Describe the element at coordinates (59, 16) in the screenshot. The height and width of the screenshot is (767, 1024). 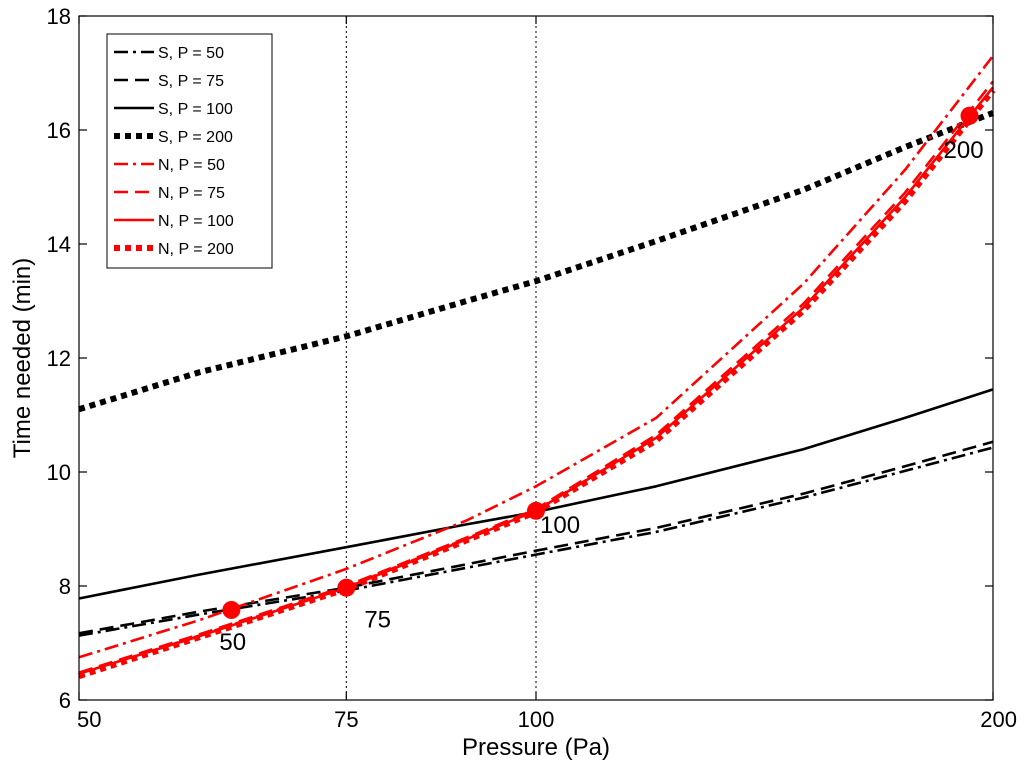
I see `y-tick-label: 18` at that location.